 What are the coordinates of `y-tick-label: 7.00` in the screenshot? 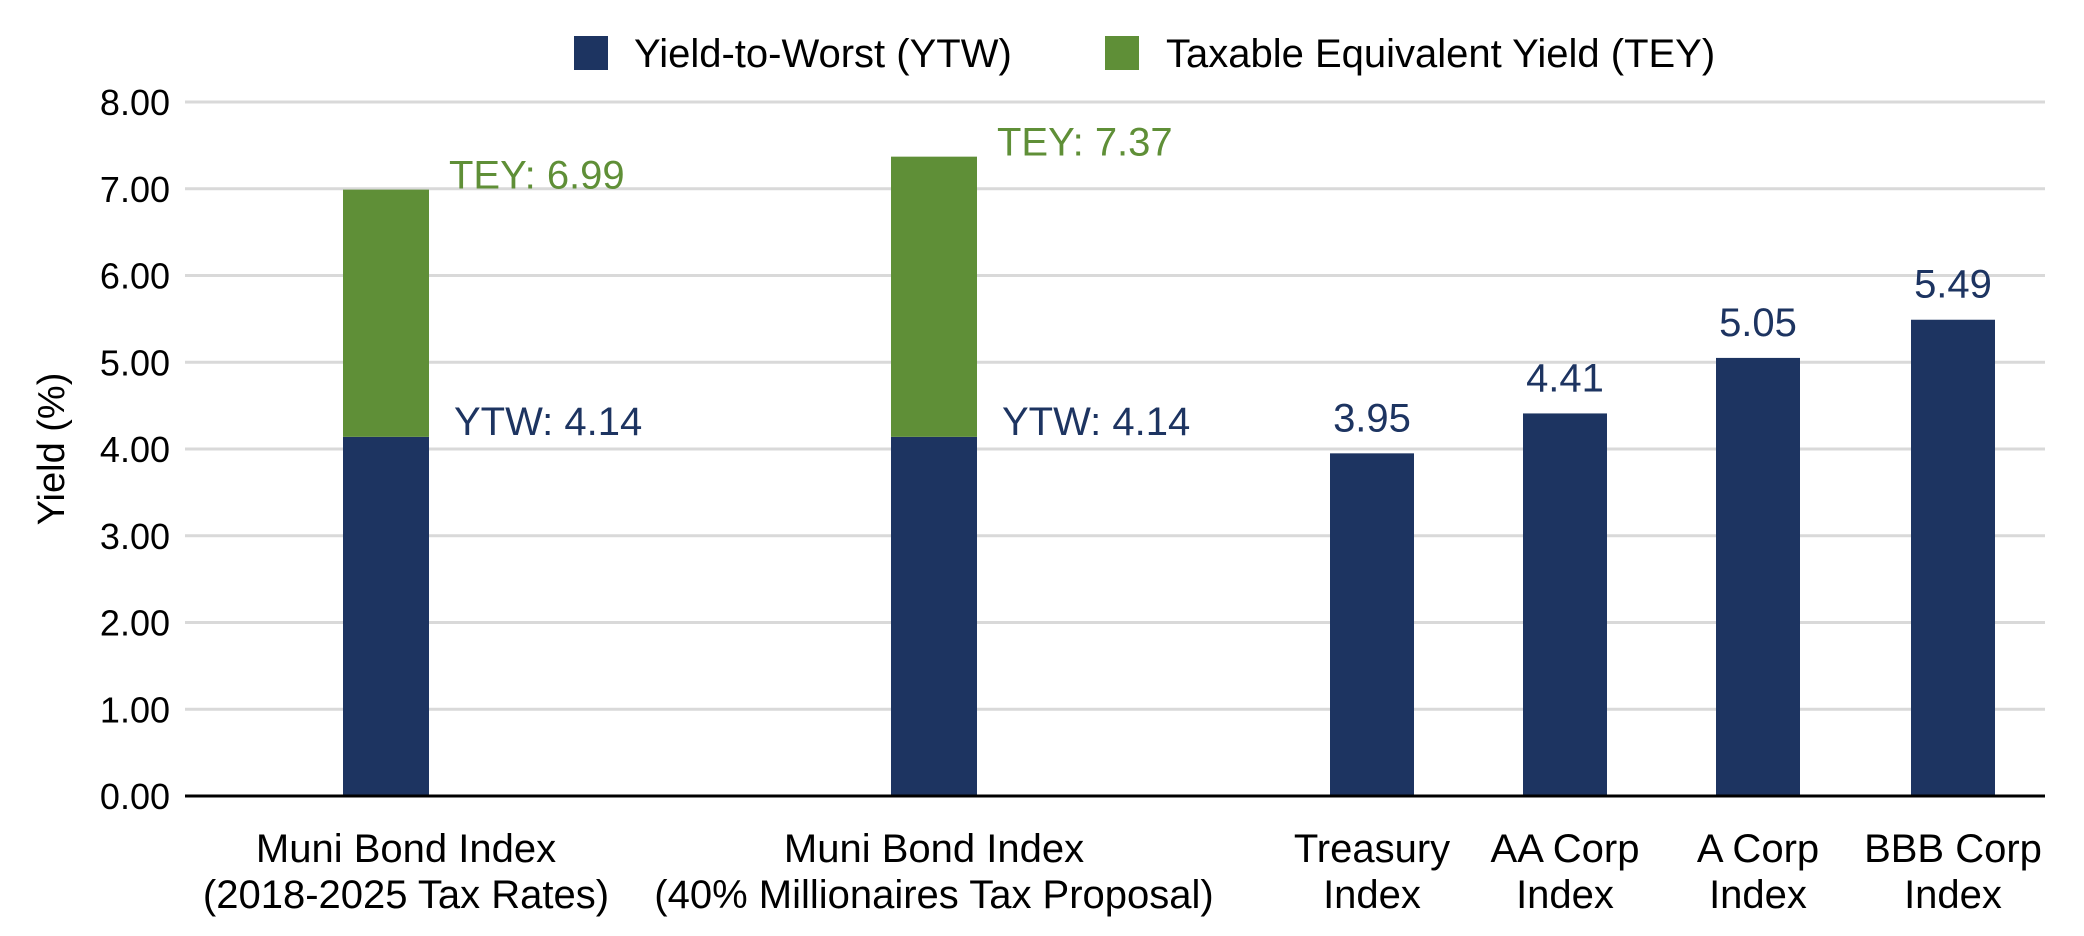 It's located at (135, 189).